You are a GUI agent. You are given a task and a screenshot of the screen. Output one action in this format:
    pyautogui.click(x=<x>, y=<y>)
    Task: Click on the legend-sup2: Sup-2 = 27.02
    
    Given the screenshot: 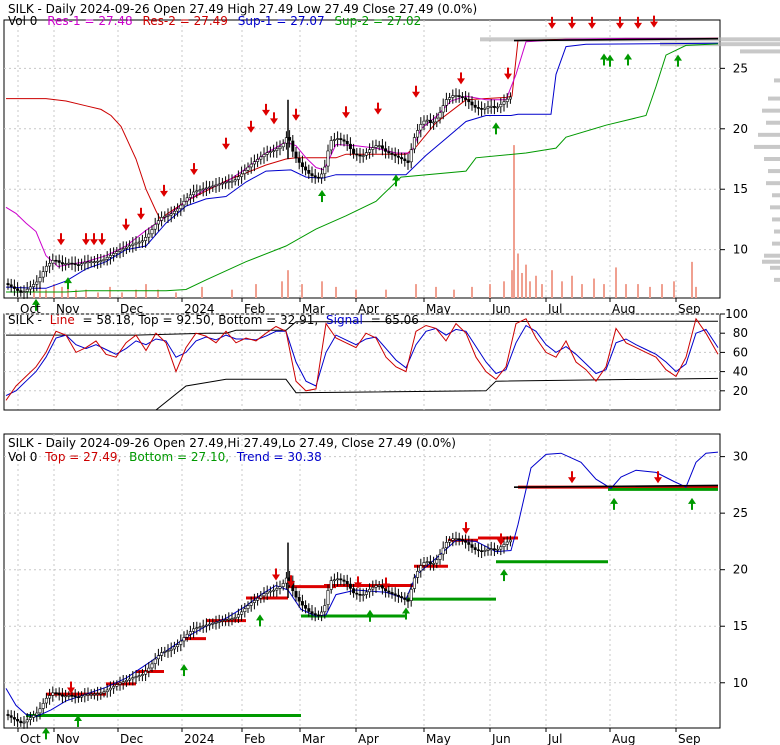 What is the action you would take?
    pyautogui.click(x=377, y=21)
    